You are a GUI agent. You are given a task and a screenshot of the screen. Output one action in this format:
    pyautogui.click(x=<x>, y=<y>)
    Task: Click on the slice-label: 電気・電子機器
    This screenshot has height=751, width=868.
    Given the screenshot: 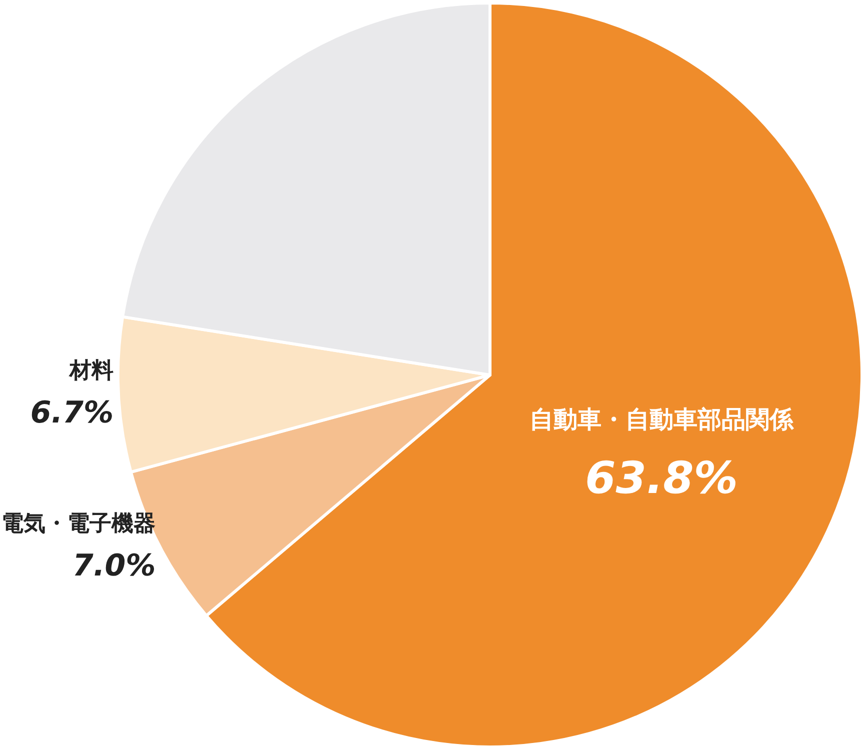 What is the action you would take?
    pyautogui.click(x=79, y=524)
    